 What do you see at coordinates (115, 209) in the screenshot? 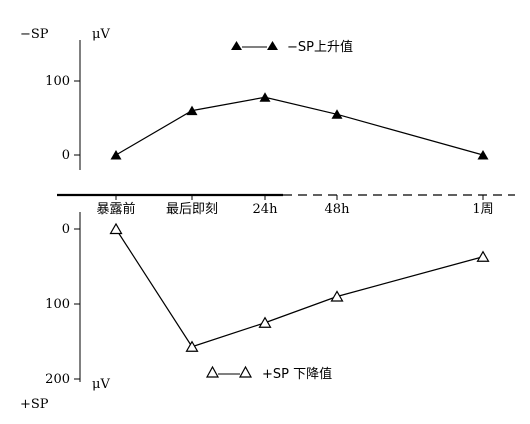
I see `xtick-label: 暴露前` at bounding box center [115, 209].